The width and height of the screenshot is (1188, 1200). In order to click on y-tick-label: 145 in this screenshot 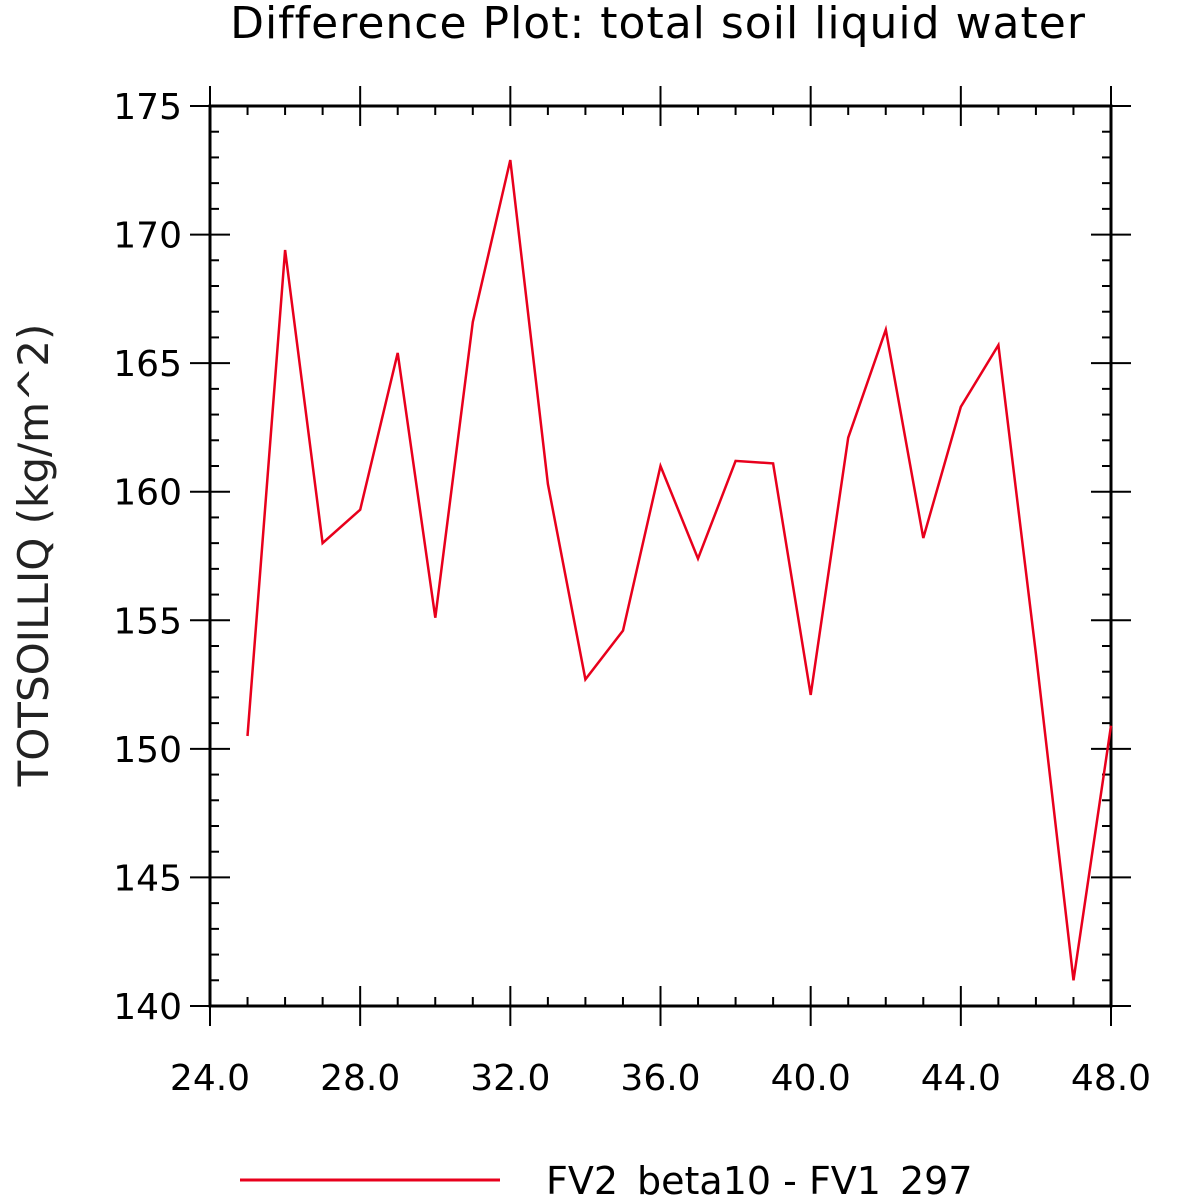, I will do `click(147, 878)`.